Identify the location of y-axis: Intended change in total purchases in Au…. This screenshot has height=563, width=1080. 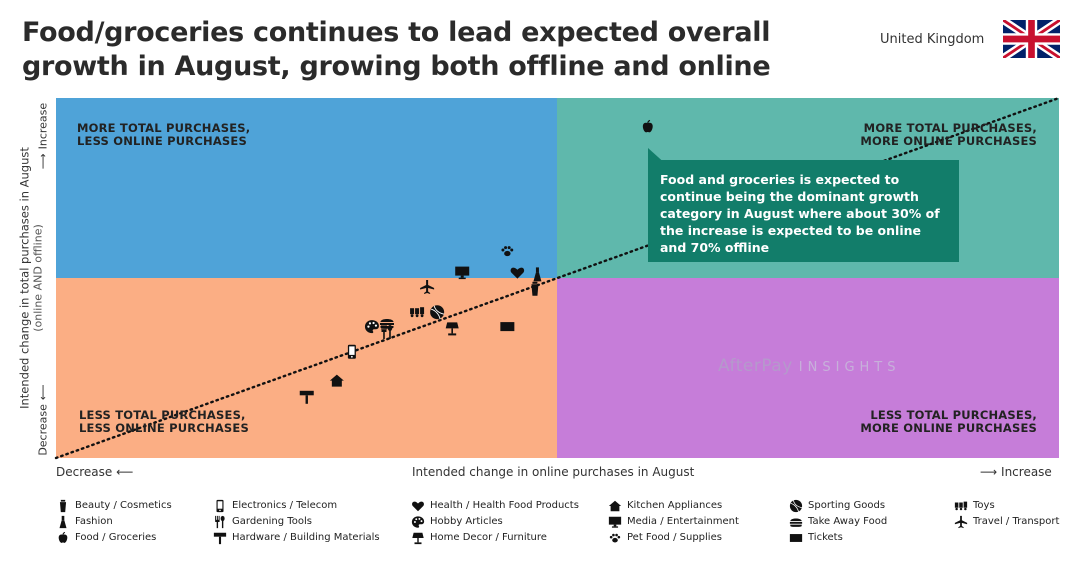
(30, 278).